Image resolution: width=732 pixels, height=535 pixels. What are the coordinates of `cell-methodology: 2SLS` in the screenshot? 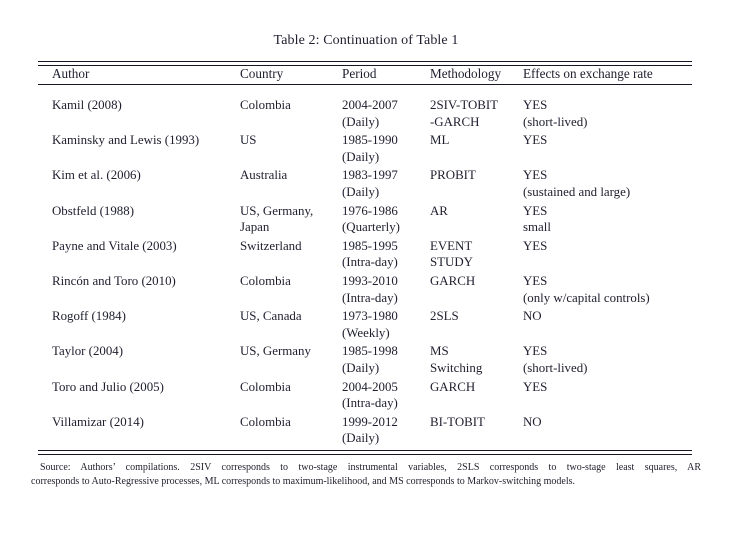 It's located at (476, 325).